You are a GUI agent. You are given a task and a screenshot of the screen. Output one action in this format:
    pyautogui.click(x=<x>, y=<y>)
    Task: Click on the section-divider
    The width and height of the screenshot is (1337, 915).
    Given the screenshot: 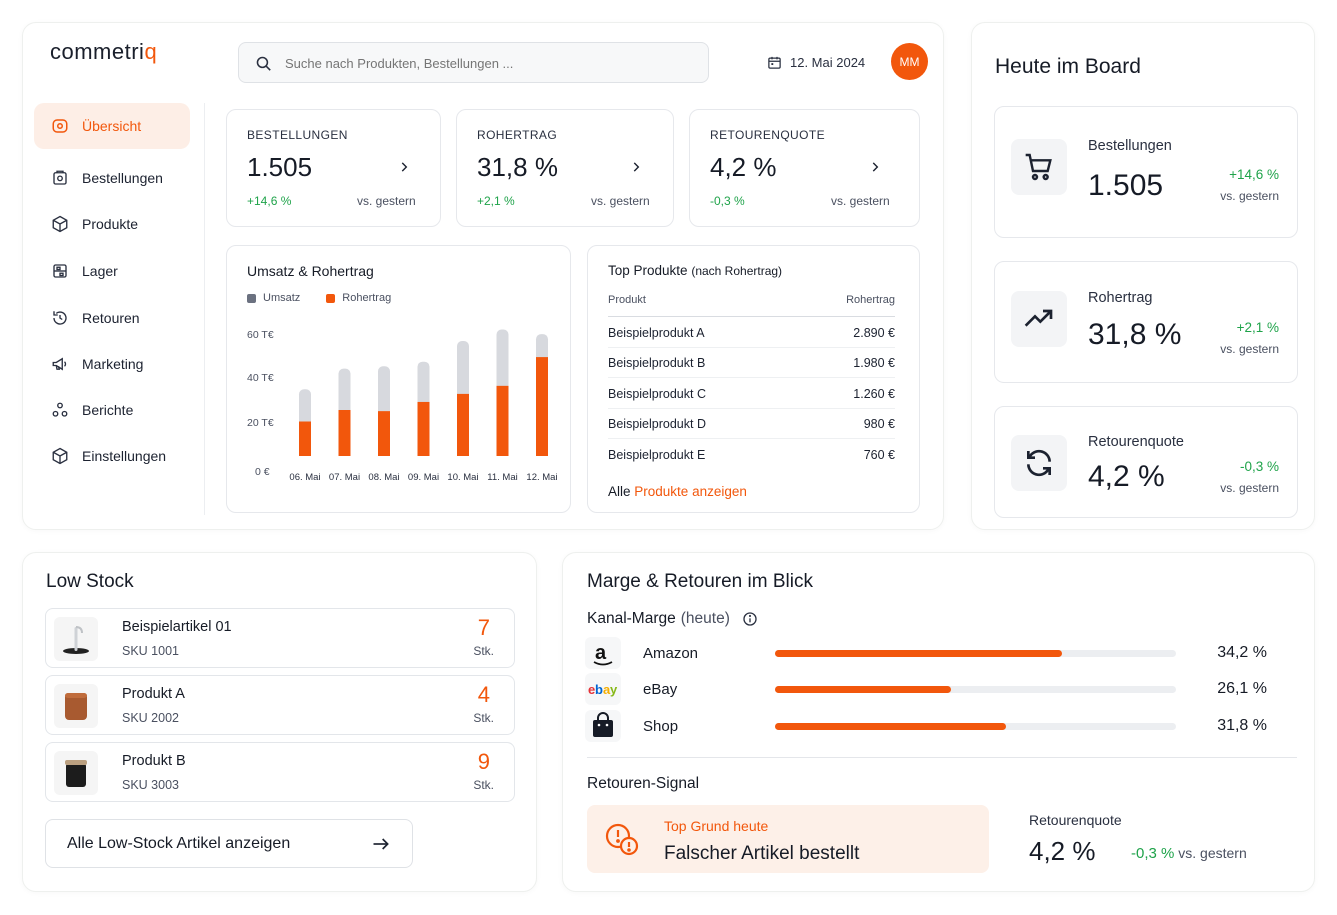 What is the action you would take?
    pyautogui.click(x=942, y=757)
    